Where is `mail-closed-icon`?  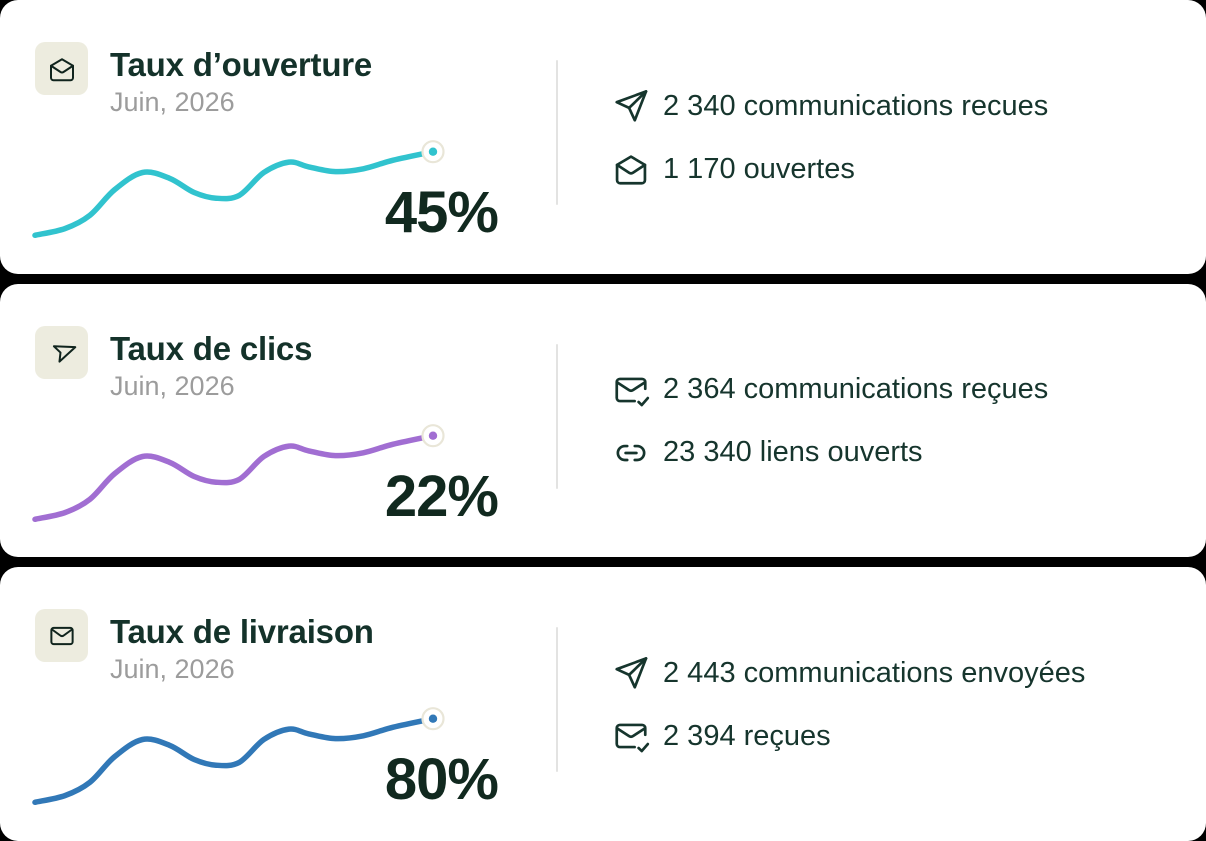
mail-closed-icon is located at coordinates (62, 636).